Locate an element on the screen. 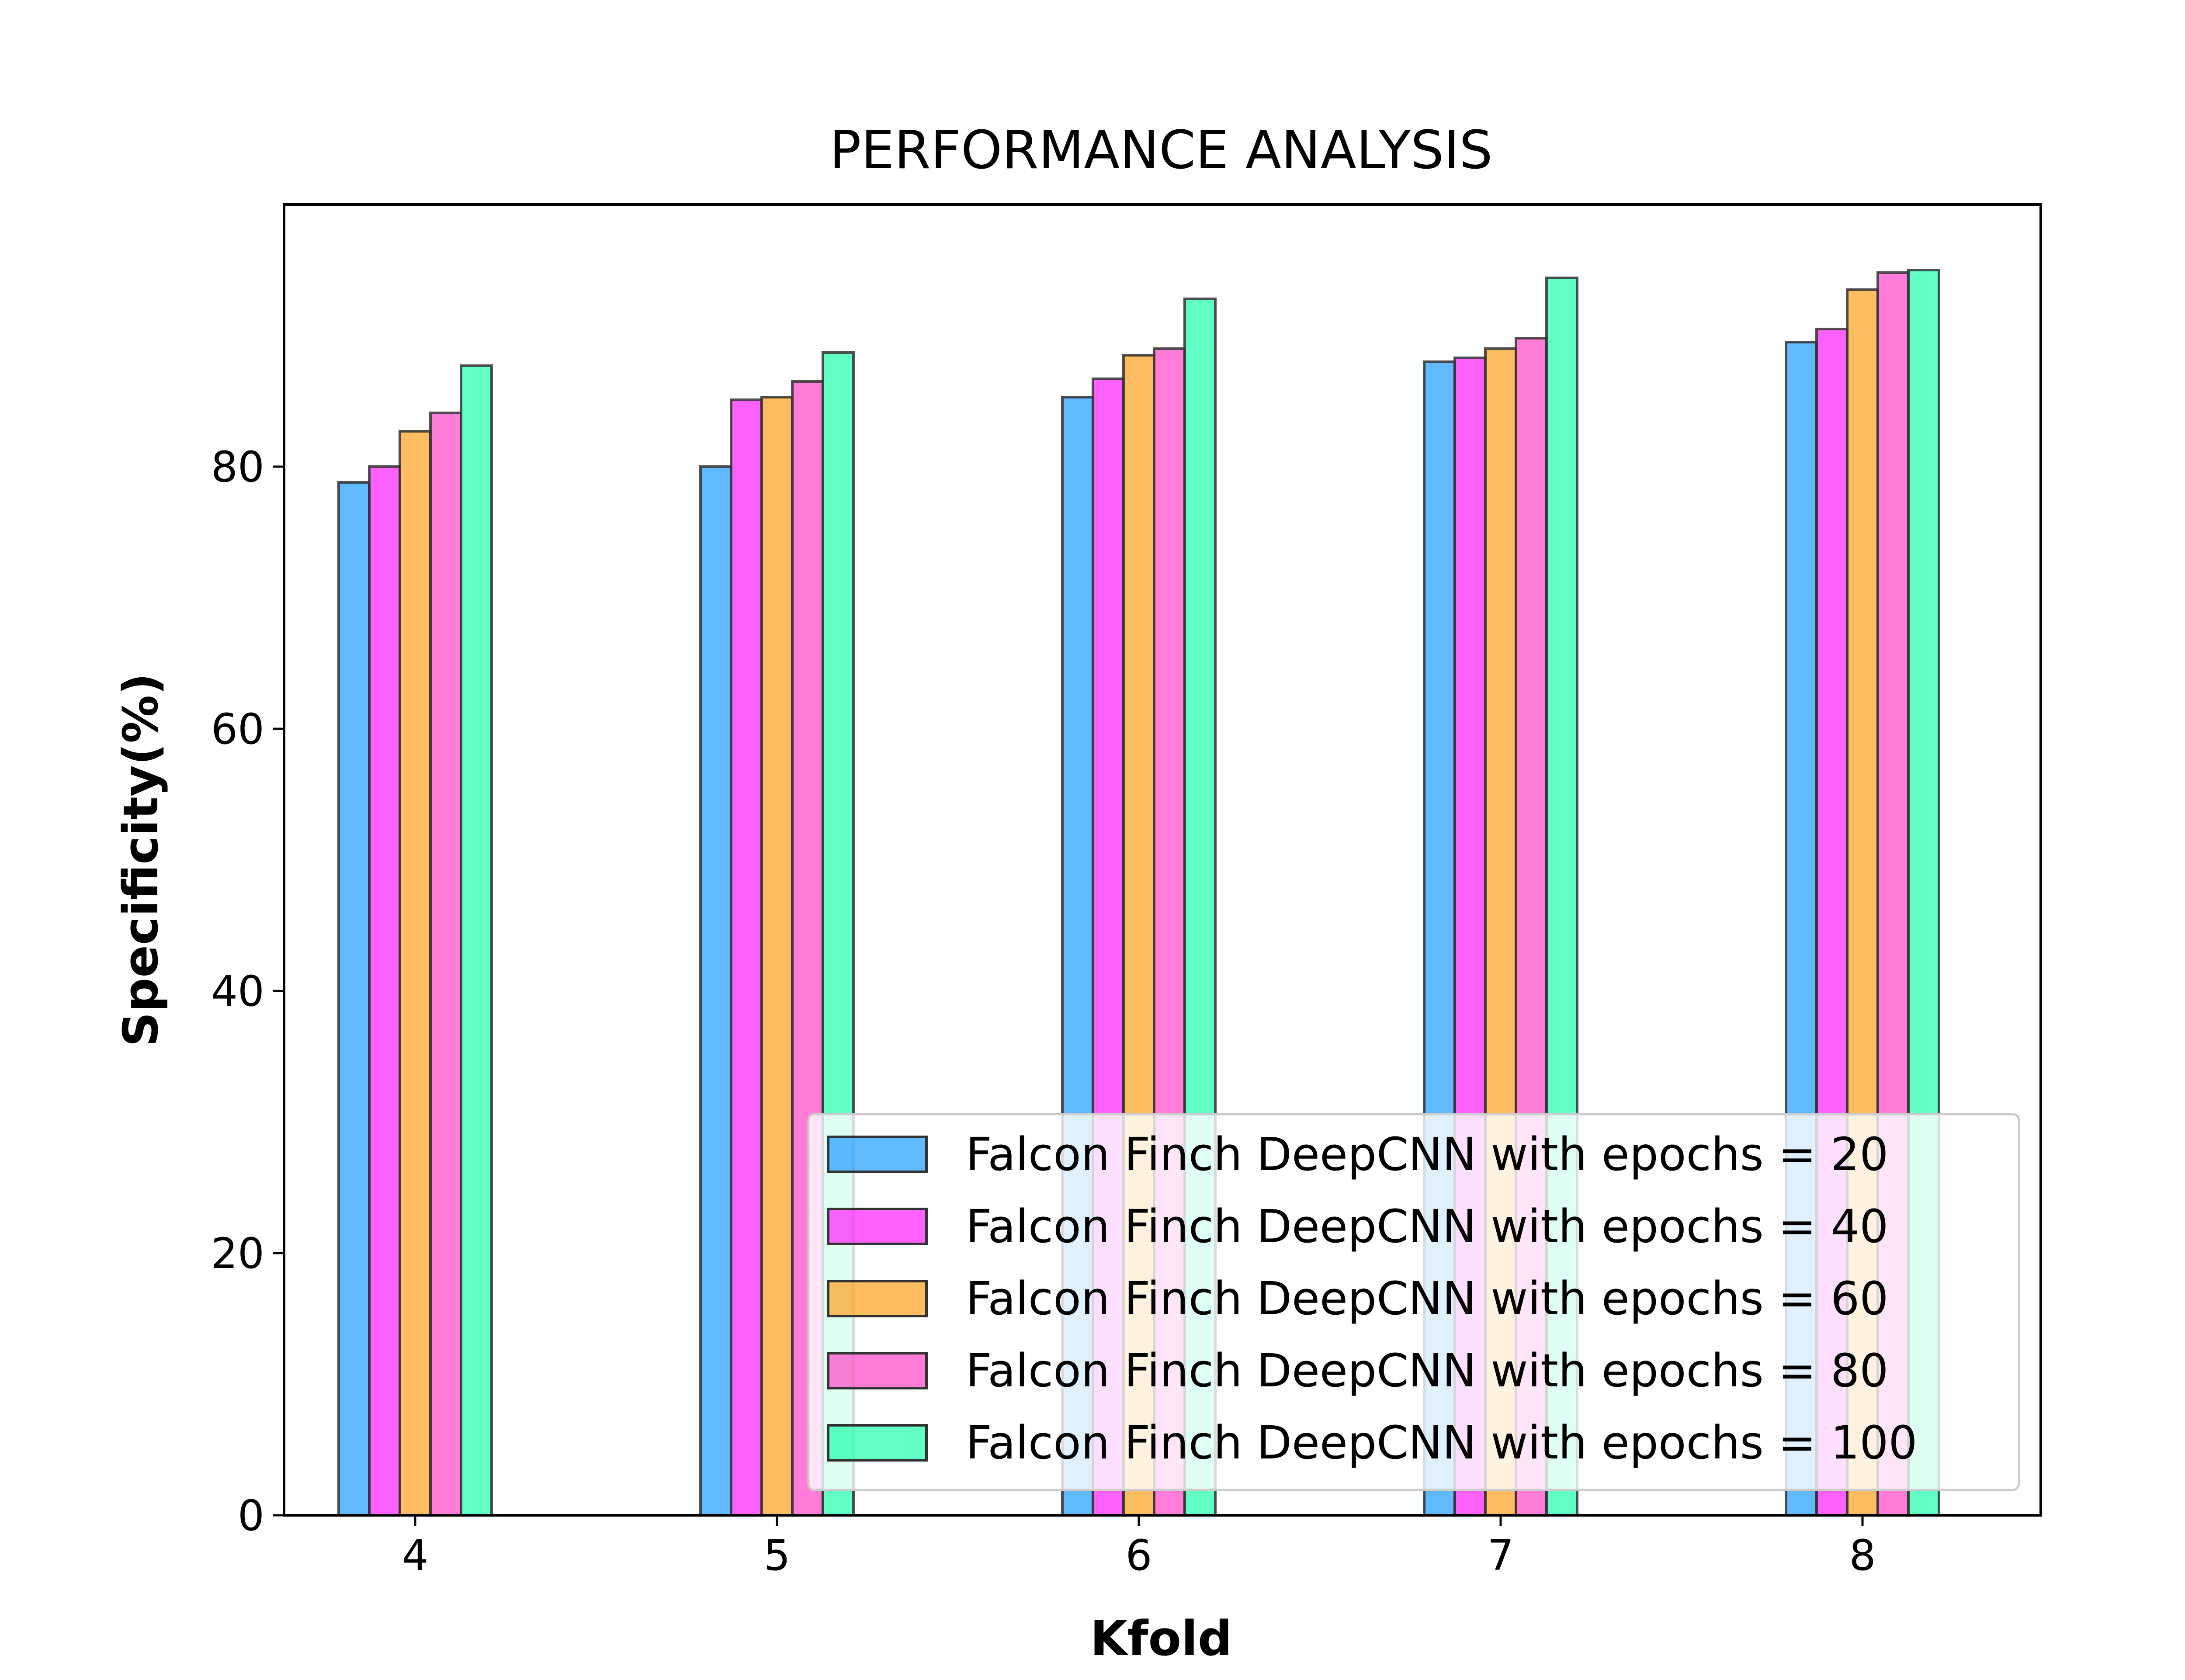 This screenshot has height=1680, width=2185. legend-label-2: Falcon Finch DeepCNN with epochs = 40 is located at coordinates (1427, 1227).